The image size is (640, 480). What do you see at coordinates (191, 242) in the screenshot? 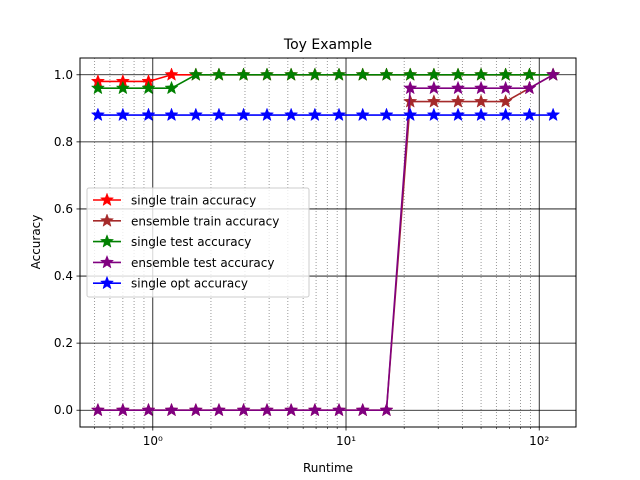
I see `legend-single-test-accuracy-label: single test accuracy` at bounding box center [191, 242].